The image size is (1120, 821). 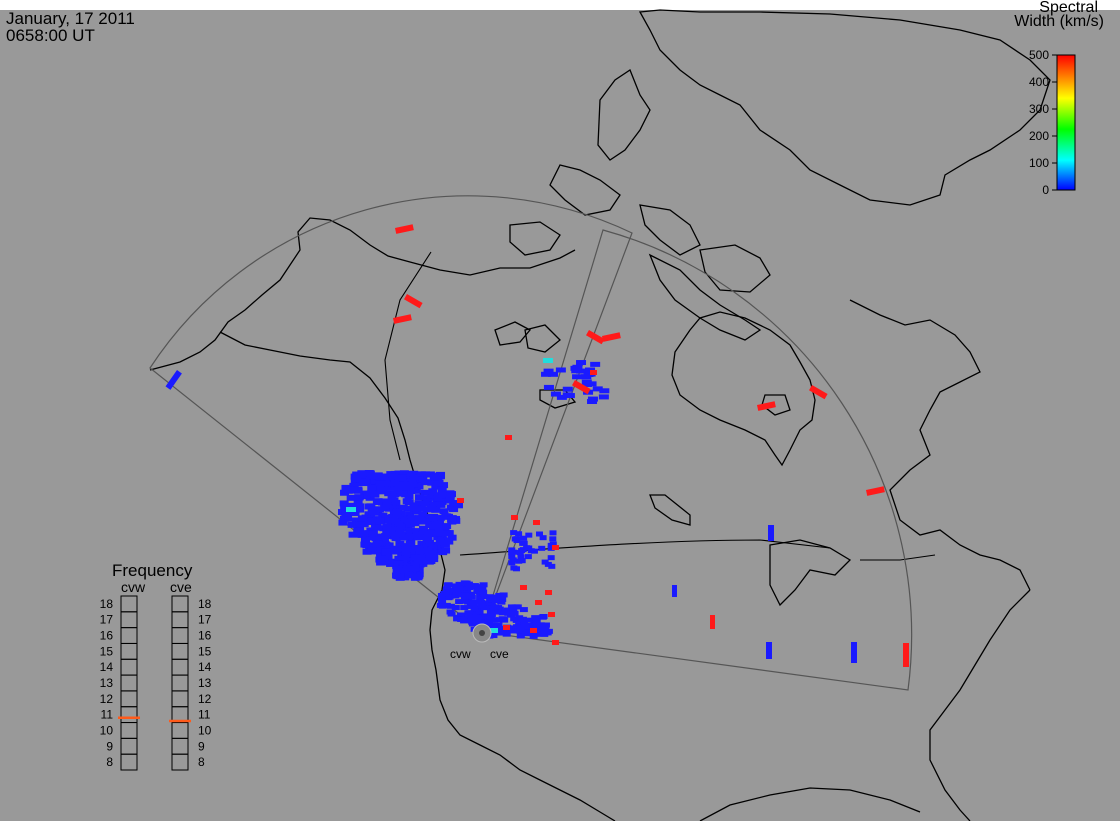 I want to click on frequency-tick-label: 13, so click(x=107, y=683).